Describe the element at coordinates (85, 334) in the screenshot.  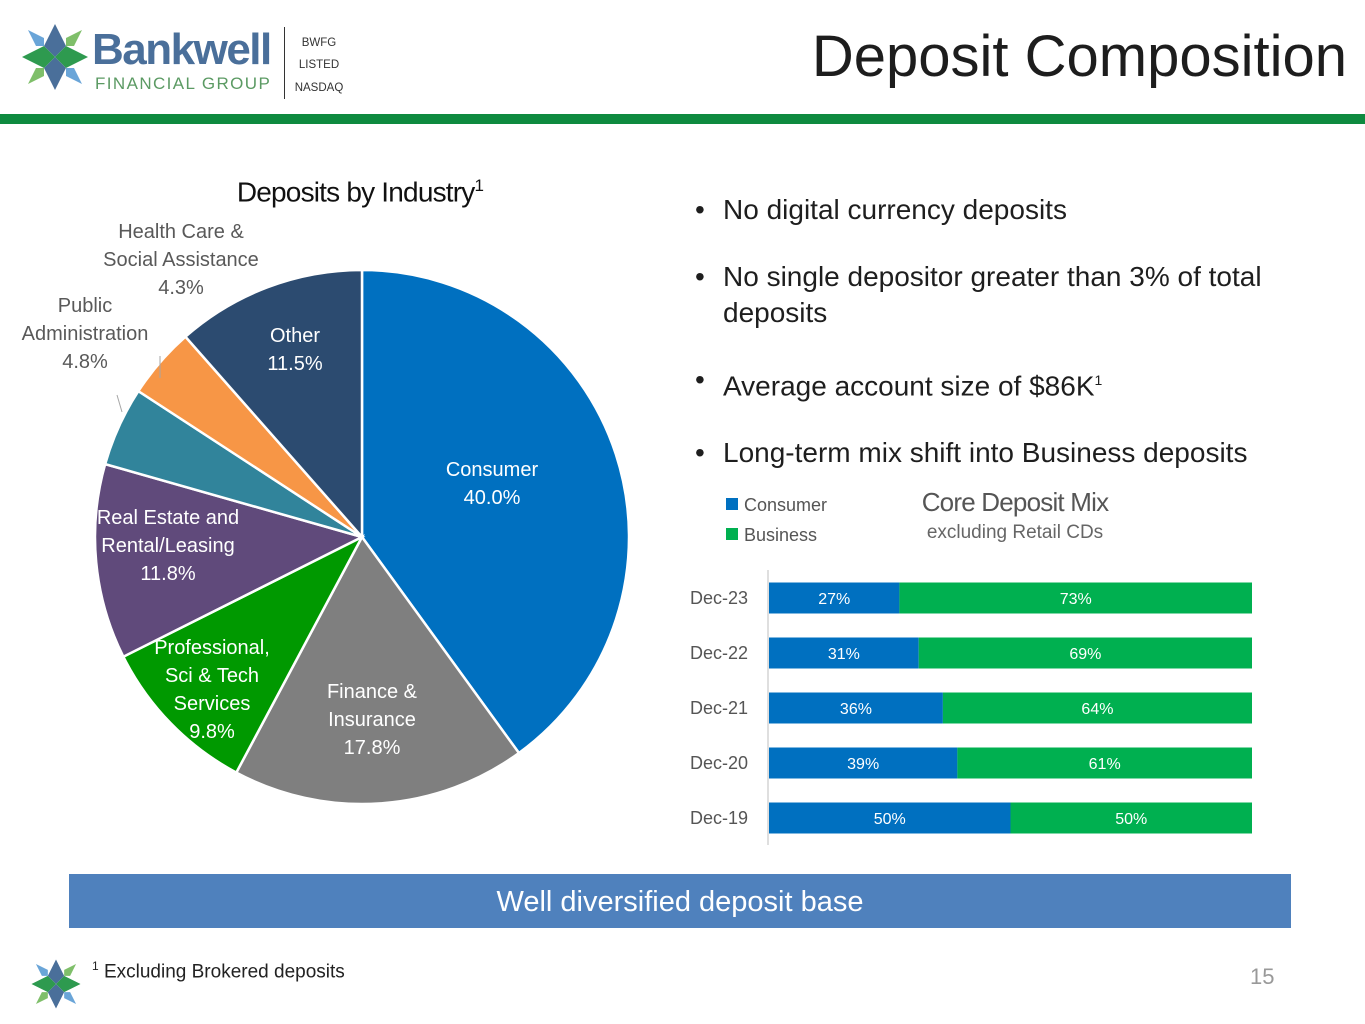
I see `pie-slice-label: Administration` at that location.